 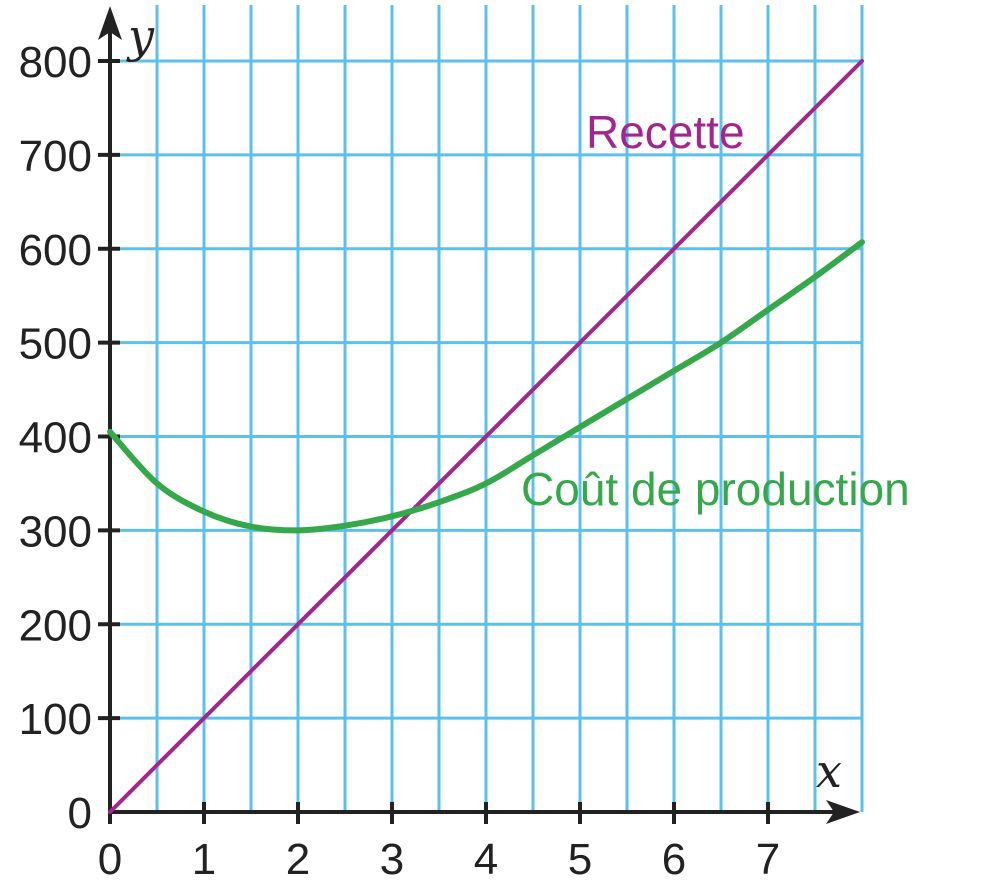 I want to click on x-axis-arrow, so click(x=843, y=812).